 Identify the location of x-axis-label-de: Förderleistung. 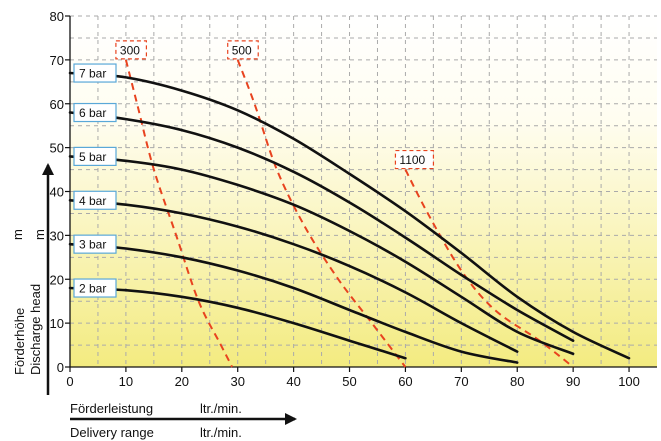
(111, 408).